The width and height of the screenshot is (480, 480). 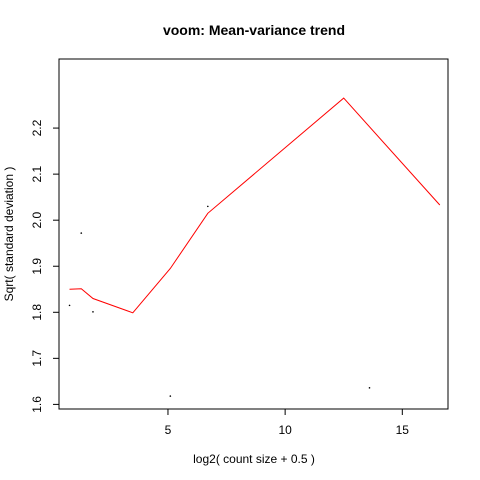 What do you see at coordinates (37, 266) in the screenshot?
I see `y-tick-label: 1.9` at bounding box center [37, 266].